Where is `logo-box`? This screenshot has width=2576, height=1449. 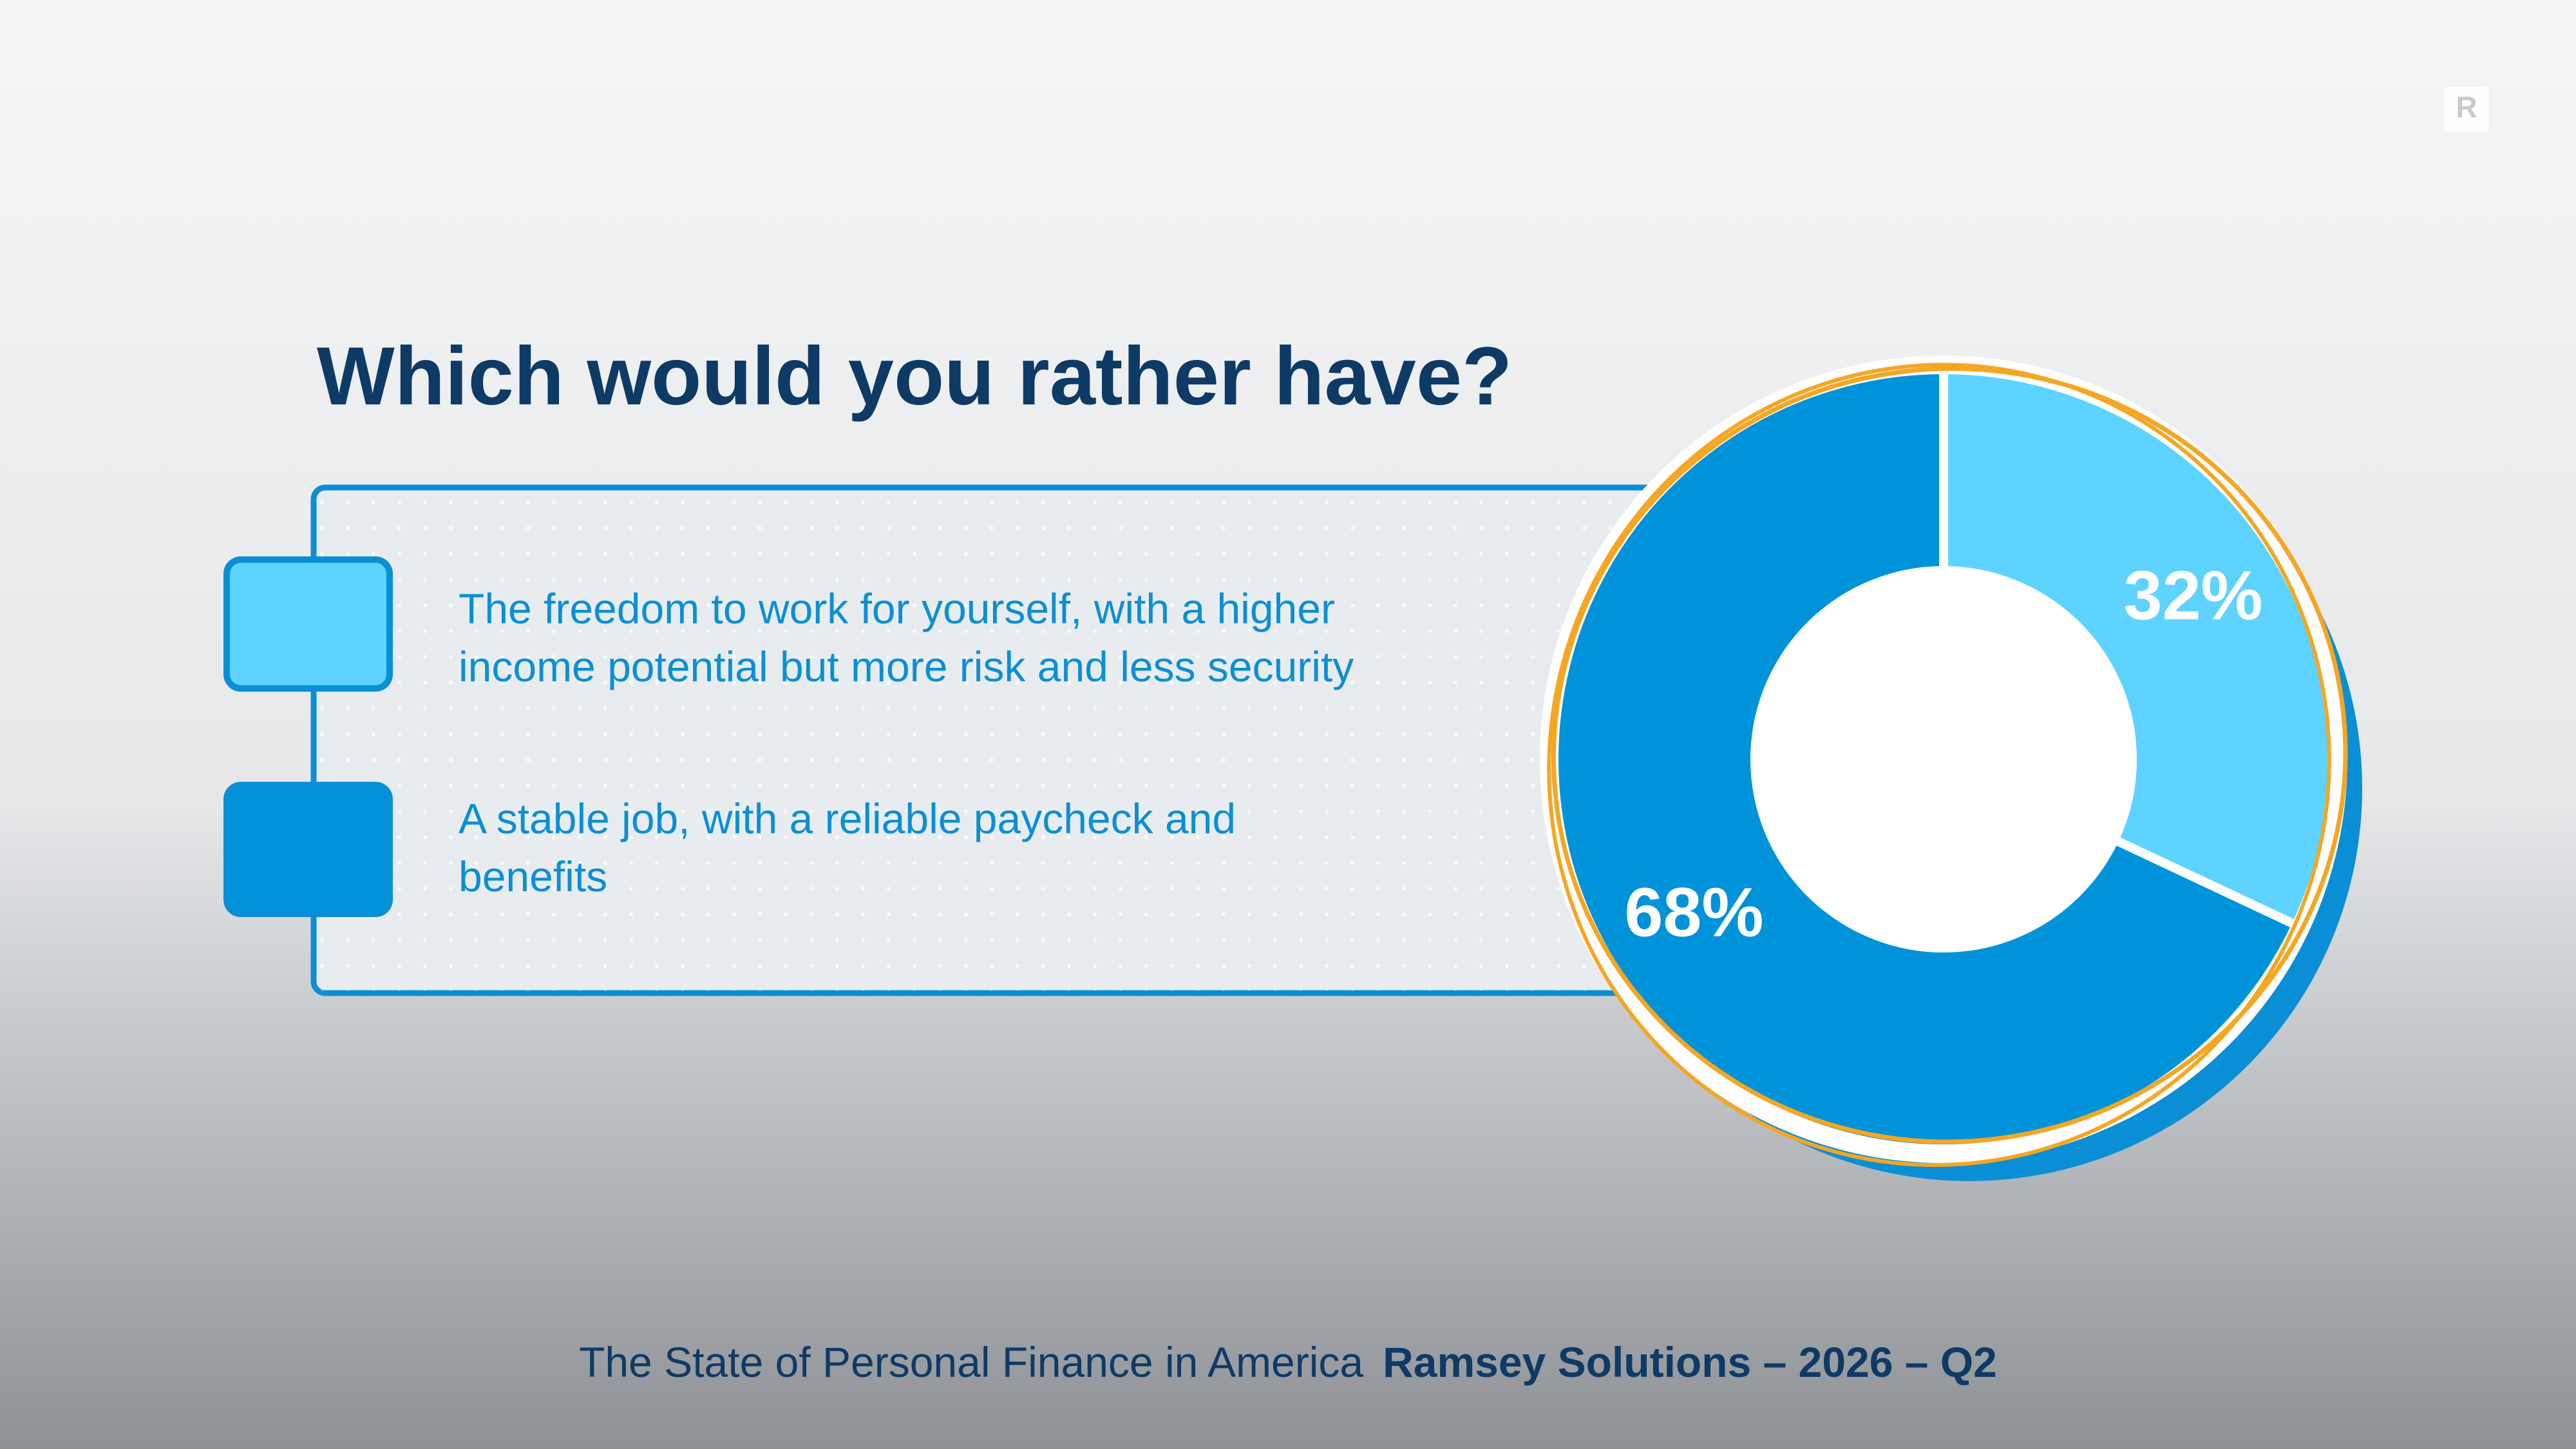
logo-box is located at coordinates (2466, 109).